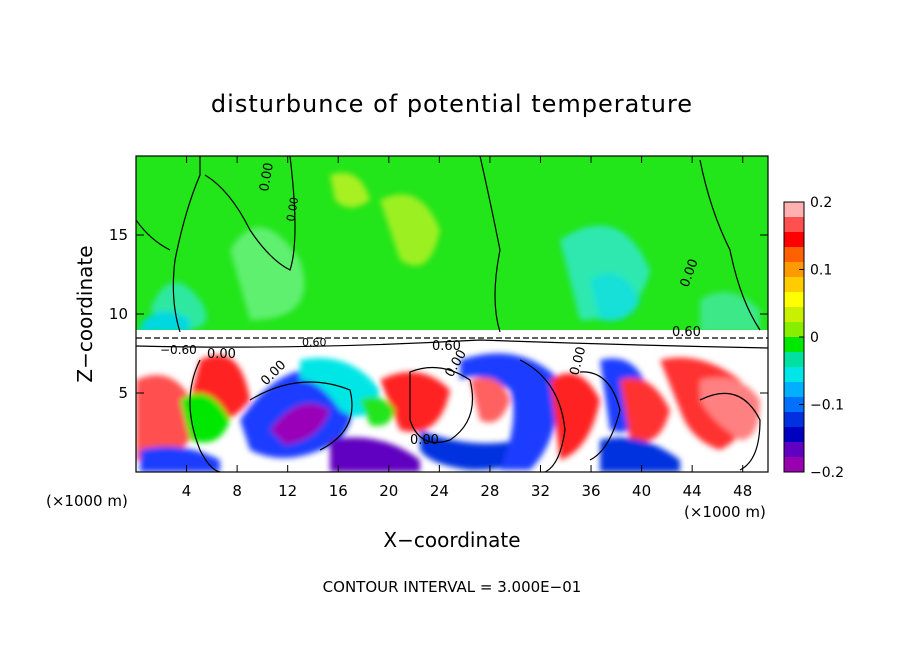 The height and width of the screenshot is (654, 904). What do you see at coordinates (725, 512) in the screenshot?
I see `x-unit-label-right: (×1000 m)` at bounding box center [725, 512].